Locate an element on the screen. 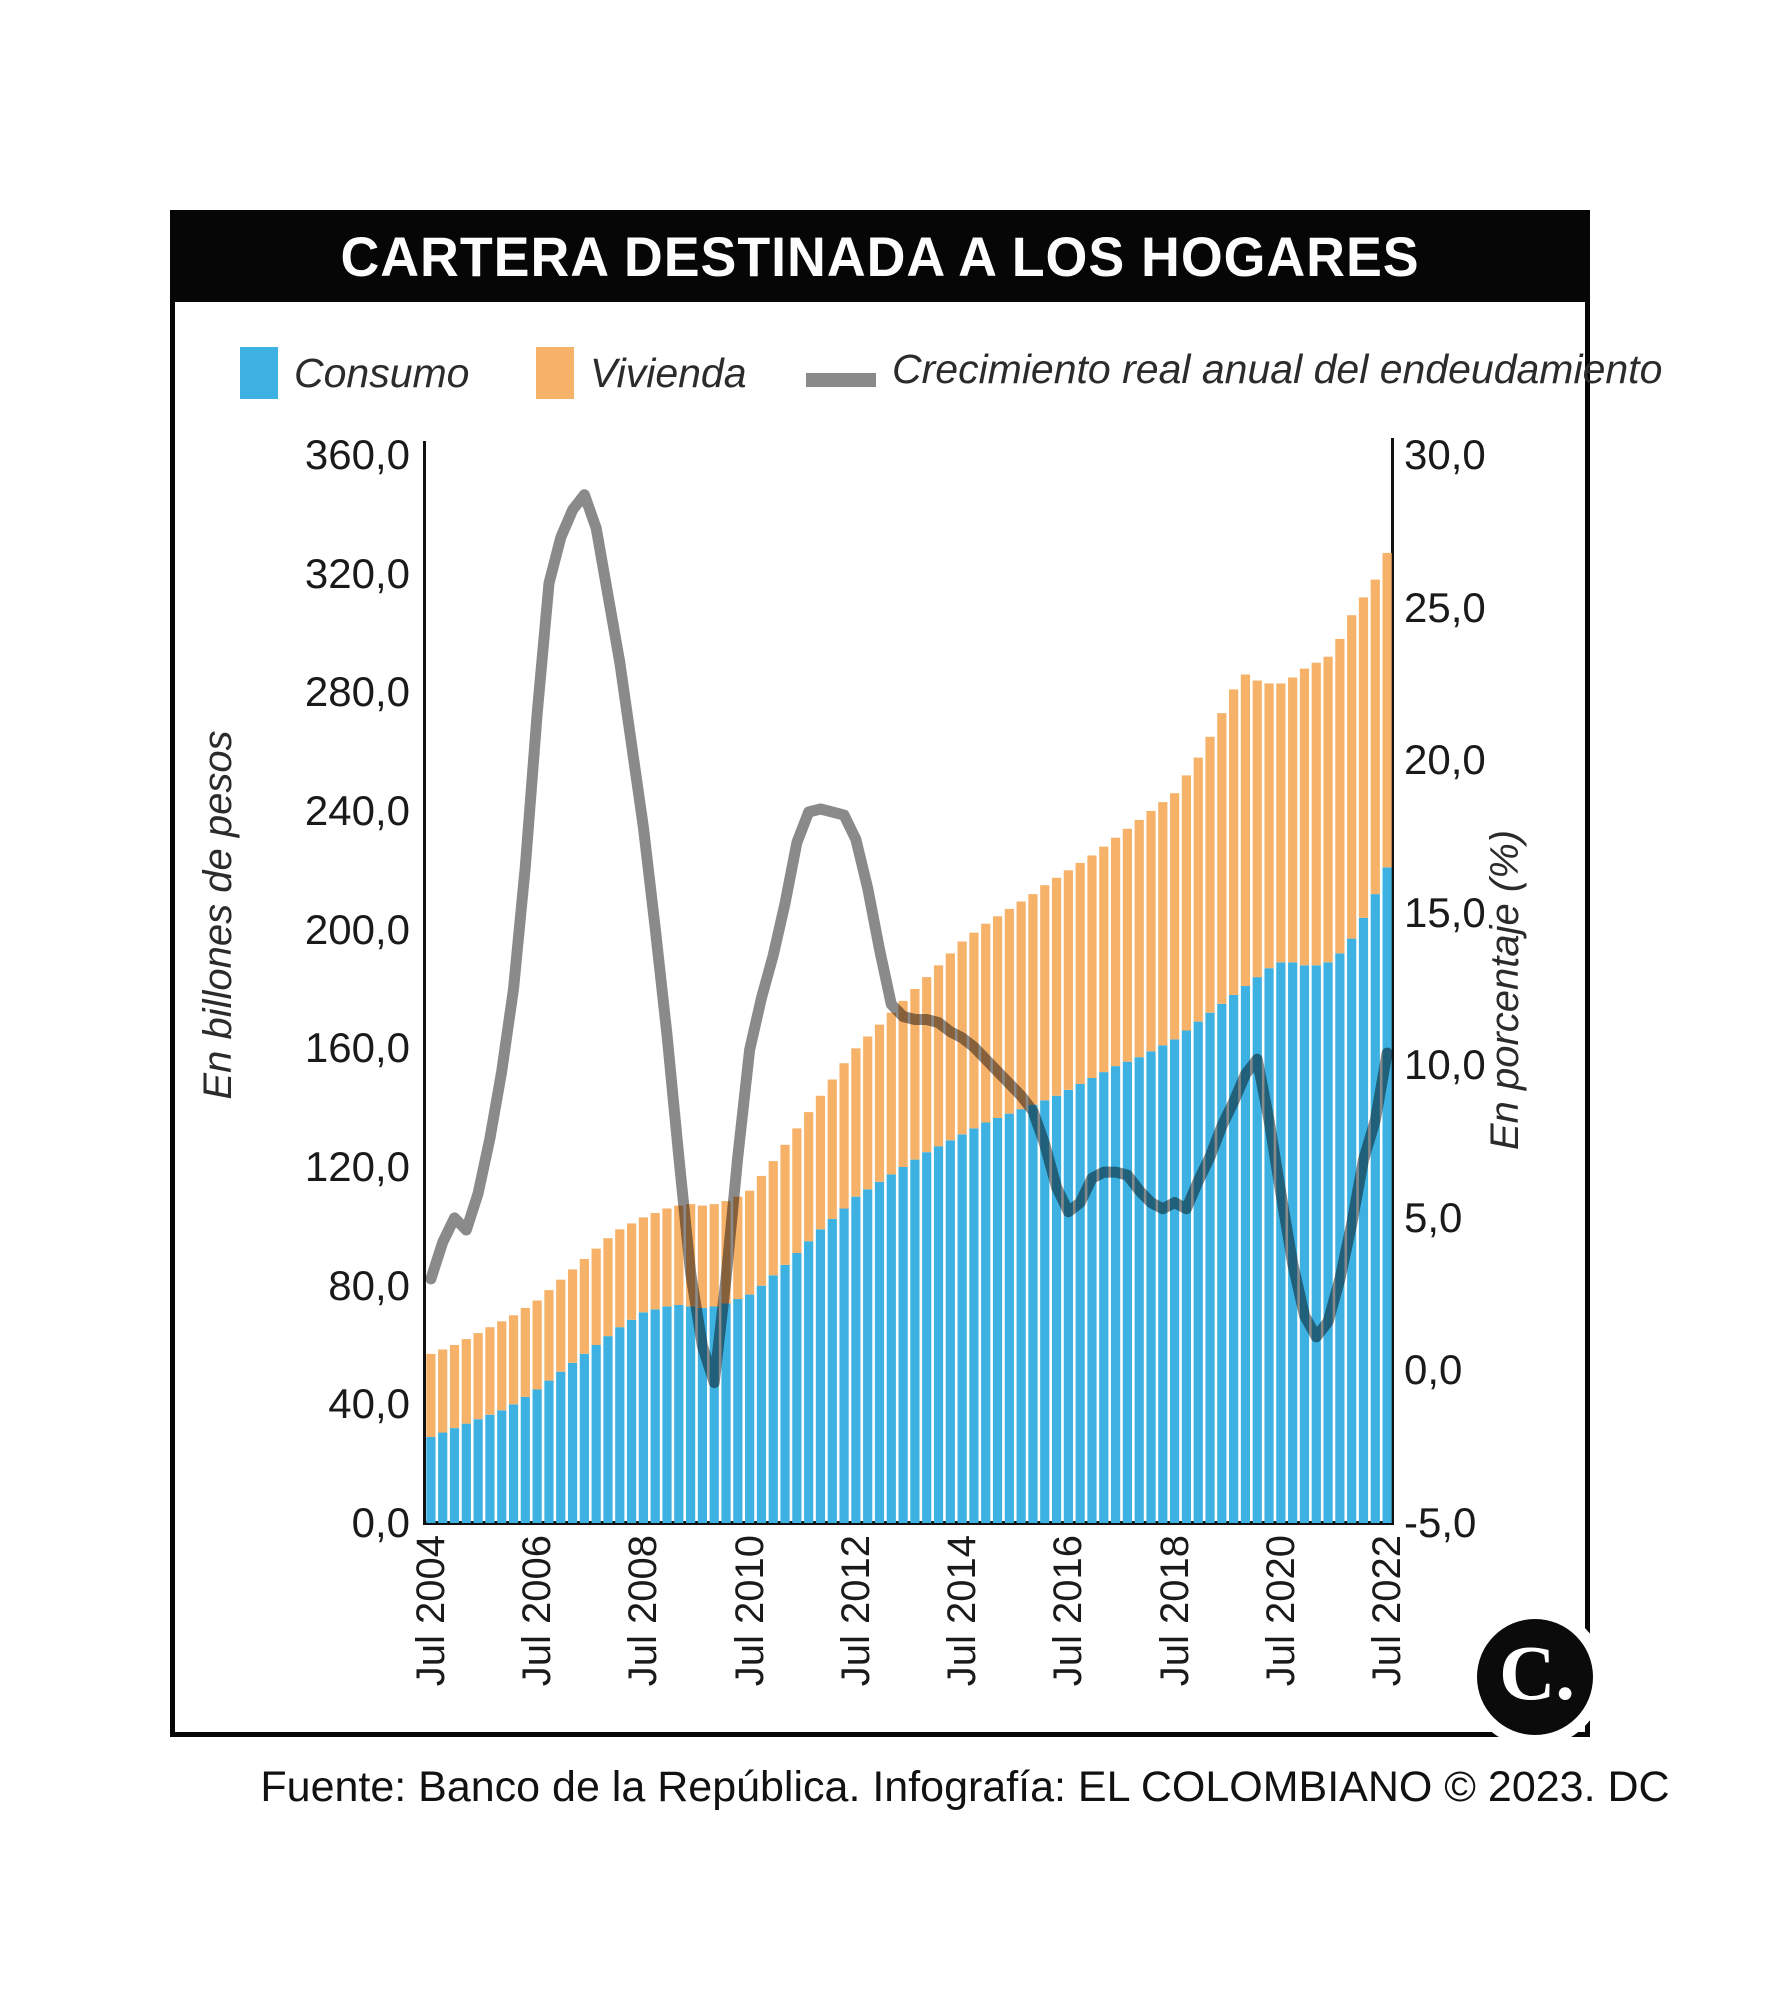 The width and height of the screenshot is (1790, 2000). left-axis-tick: 280,0 is located at coordinates (357, 691).